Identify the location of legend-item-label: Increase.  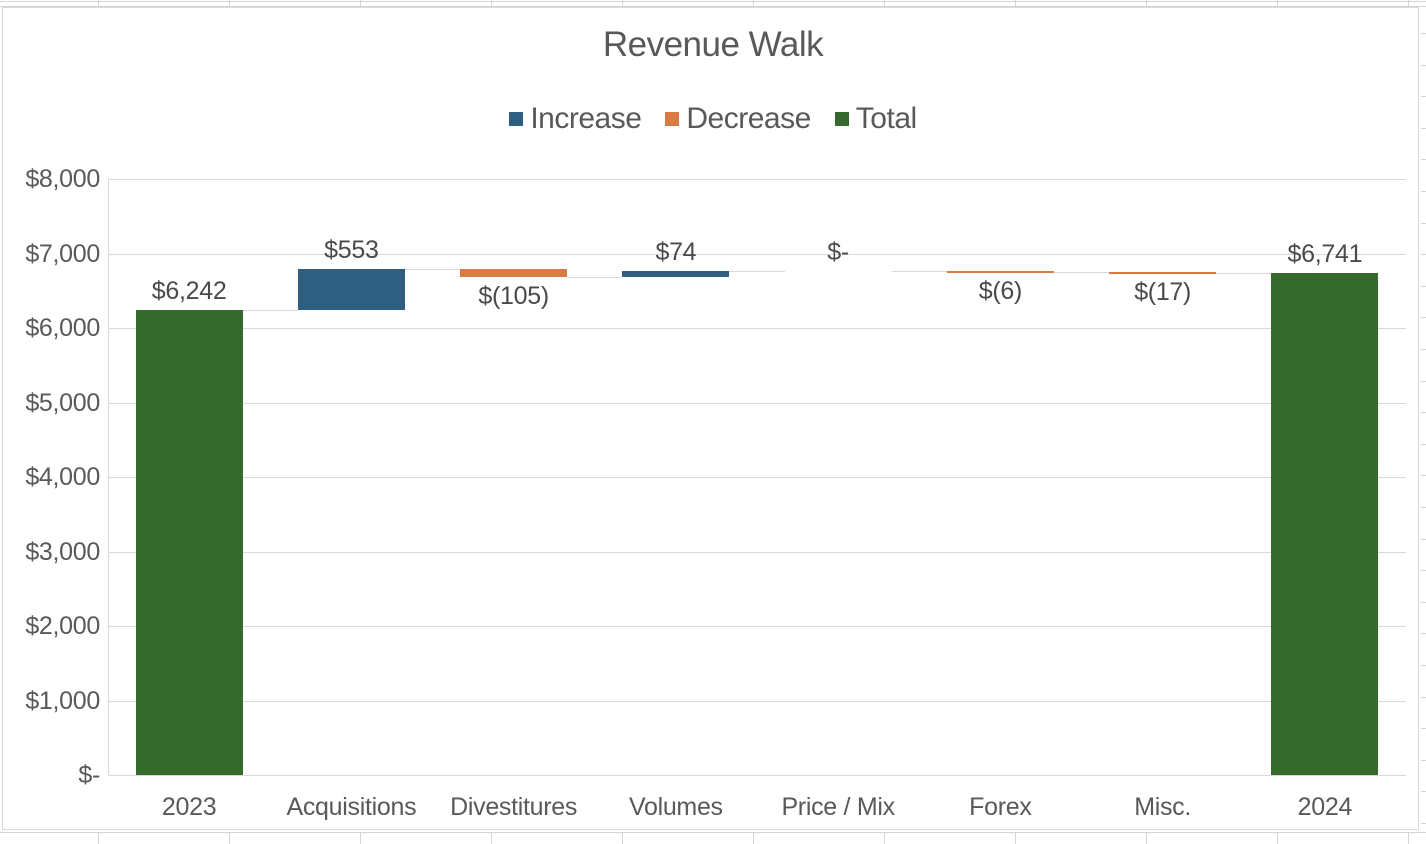
(586, 118).